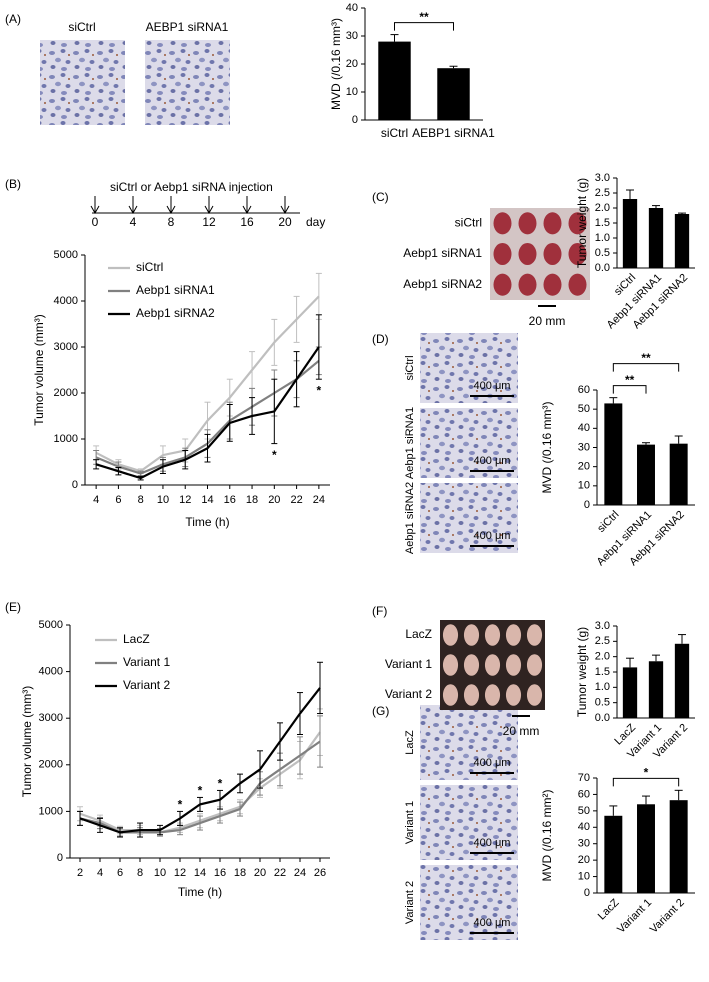 This screenshot has width=709, height=982. Describe the element at coordinates (410, 518) in the screenshot. I see `image-label: Aebp1 siRNA2` at that location.